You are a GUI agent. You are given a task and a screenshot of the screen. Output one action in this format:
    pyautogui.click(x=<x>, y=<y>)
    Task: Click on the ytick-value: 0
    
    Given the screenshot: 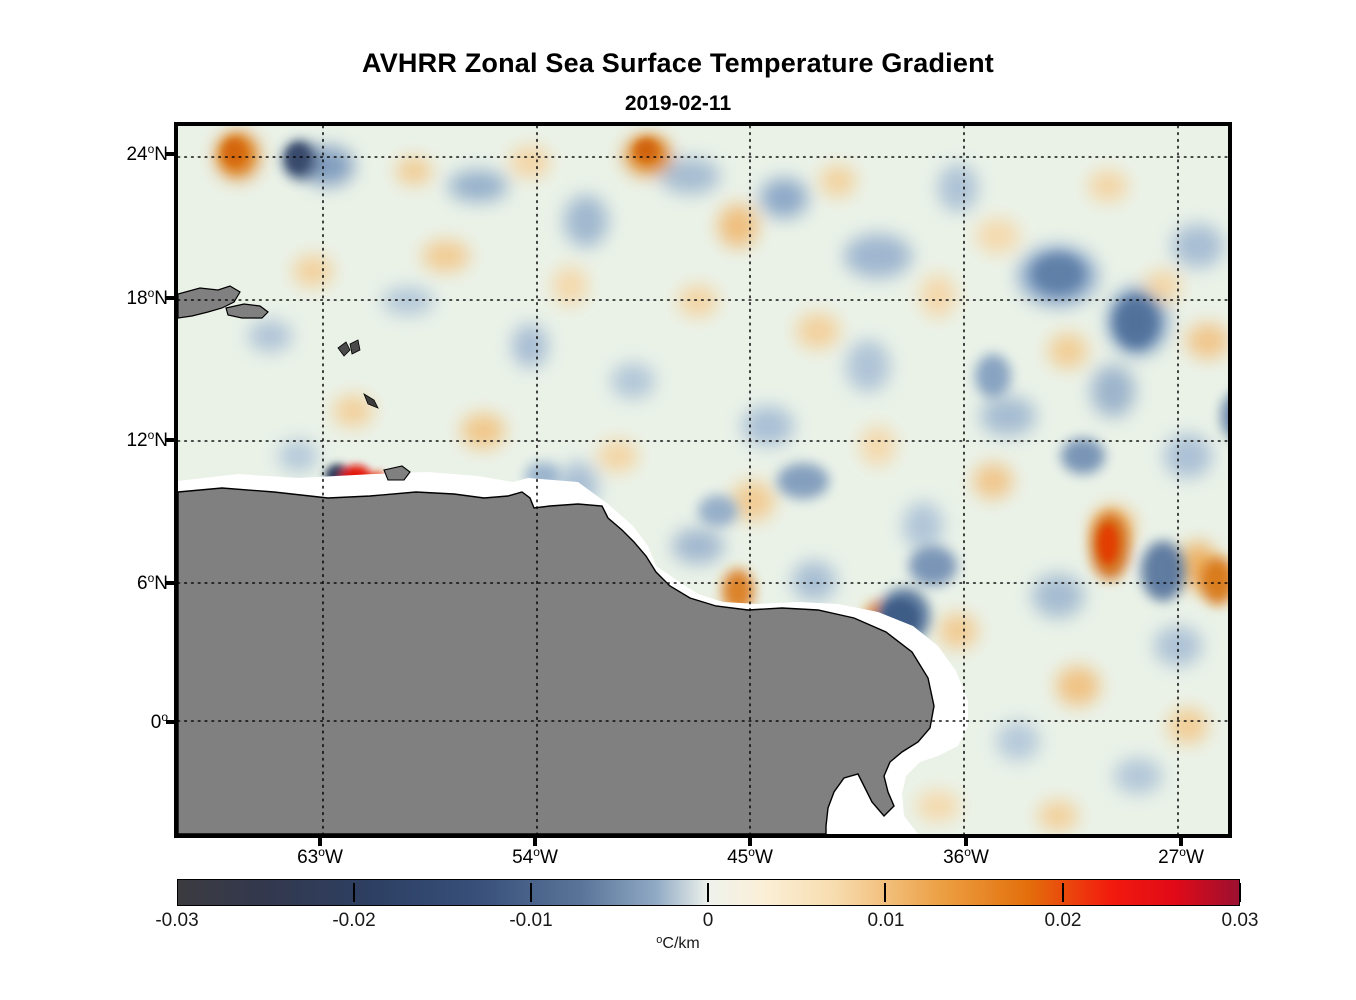 What is the action you would take?
    pyautogui.click(x=156, y=722)
    